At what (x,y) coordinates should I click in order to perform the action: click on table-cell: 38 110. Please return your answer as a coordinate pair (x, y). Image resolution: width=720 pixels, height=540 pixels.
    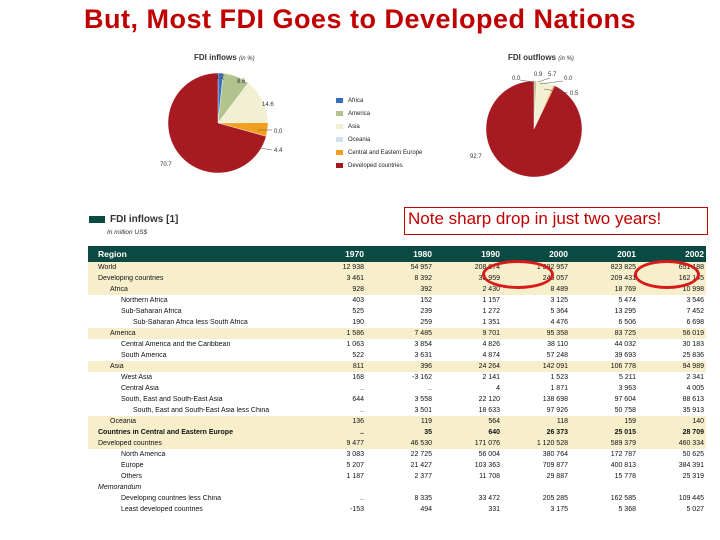
    Looking at the image, I should click on (557, 344).